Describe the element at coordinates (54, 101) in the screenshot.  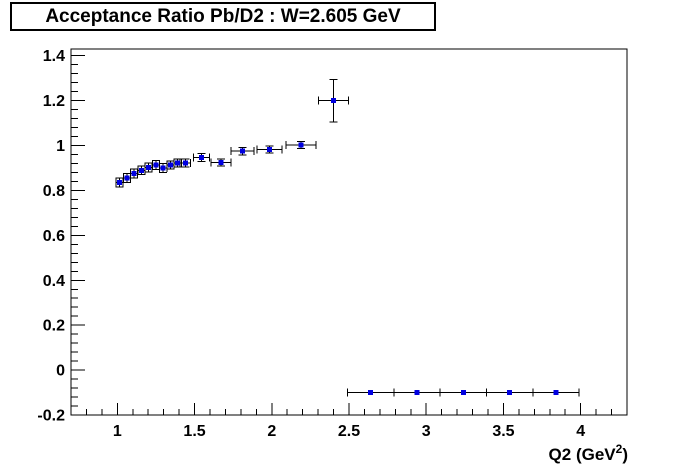
I see `y-tick-label: 1.2` at that location.